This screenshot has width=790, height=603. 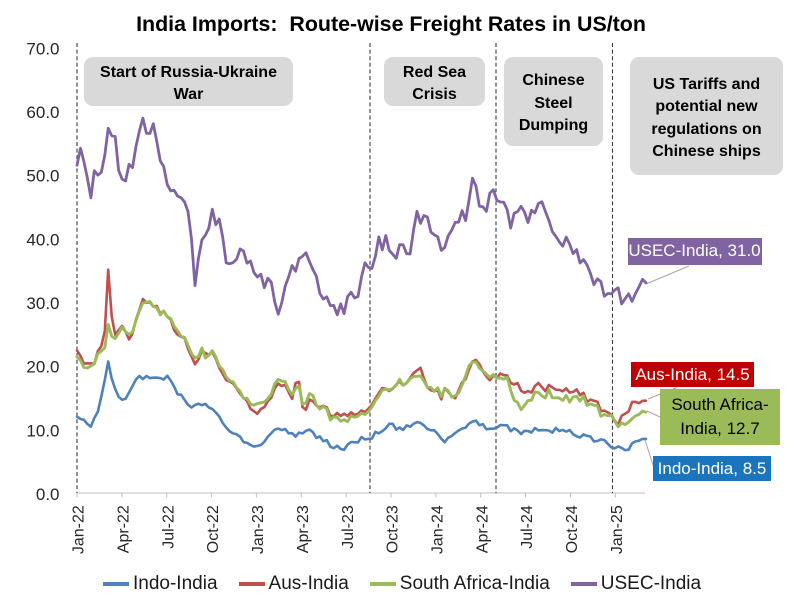 I want to click on svg-text: Oct-23, so click(x=393, y=529).